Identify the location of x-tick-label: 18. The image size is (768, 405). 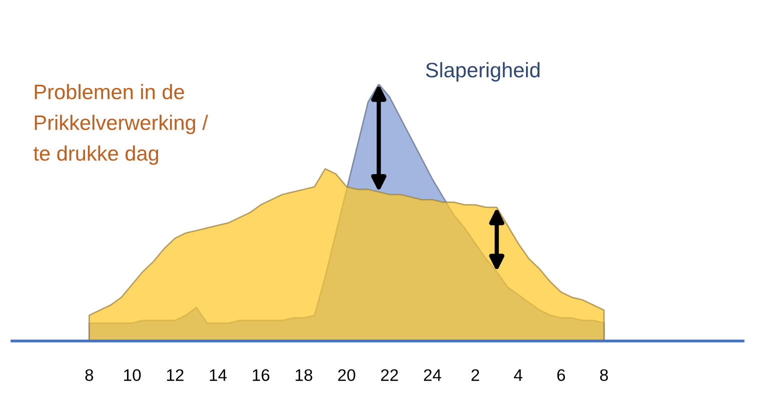
(304, 375).